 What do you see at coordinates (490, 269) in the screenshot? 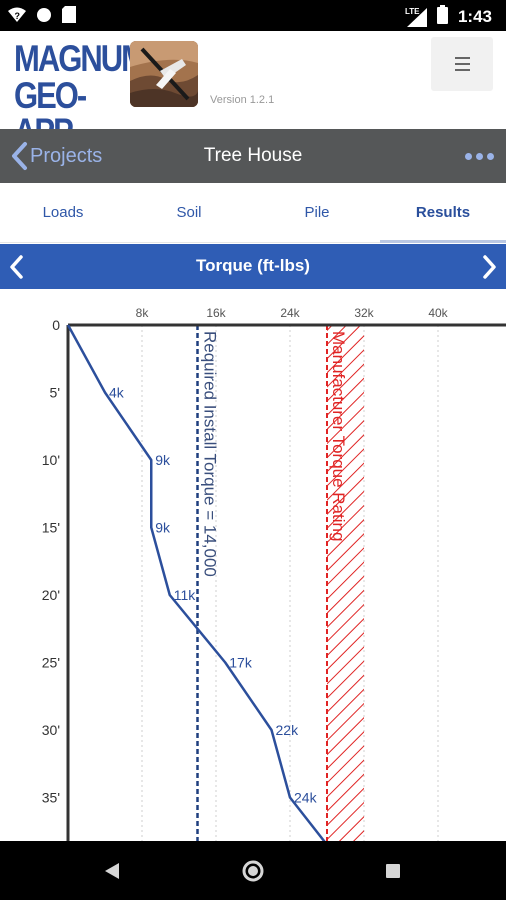
I see `chevron-right-icon` at bounding box center [490, 269].